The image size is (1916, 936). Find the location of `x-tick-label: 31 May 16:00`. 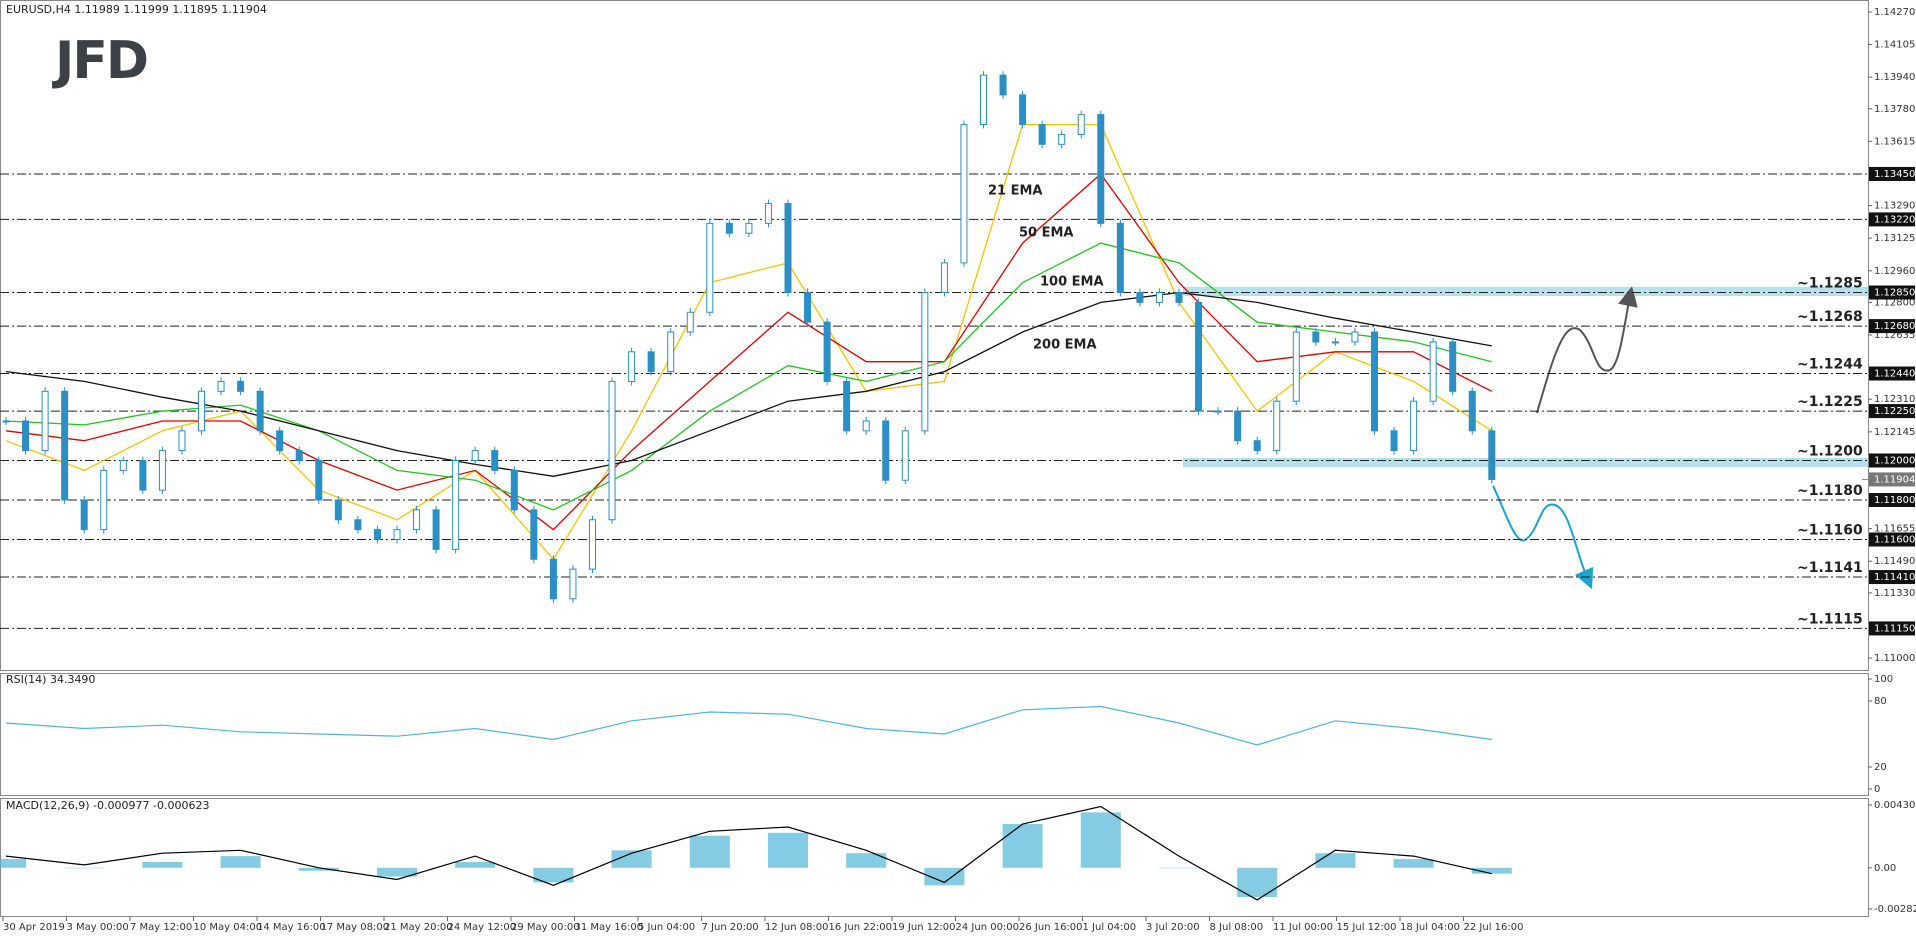

x-tick-label: 31 May 16:00 is located at coordinates (609, 927).